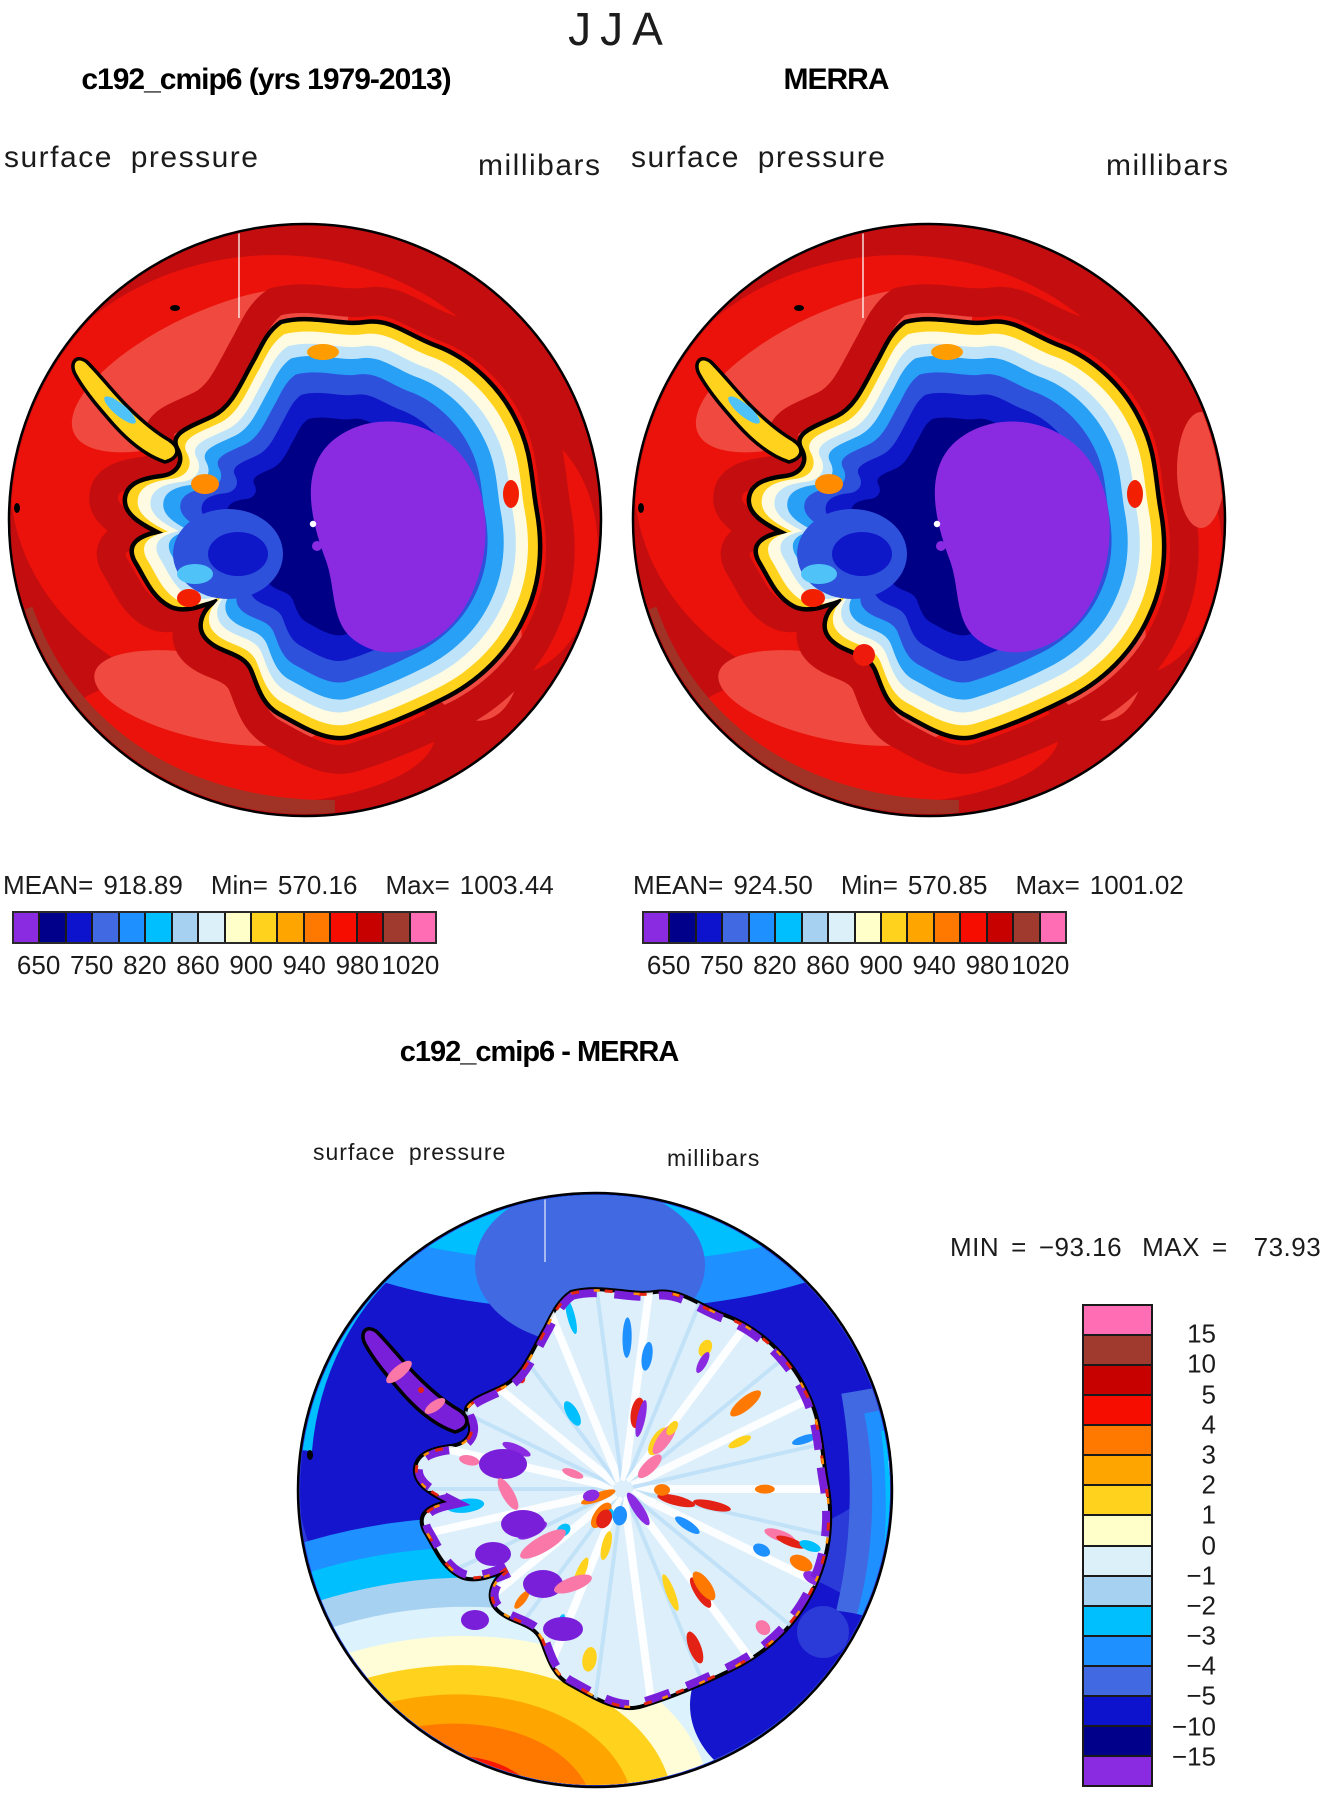 This screenshot has width=1343, height=1799. Describe the element at coordinates (1019, 1247) in the screenshot. I see `equals-sign: =` at that location.